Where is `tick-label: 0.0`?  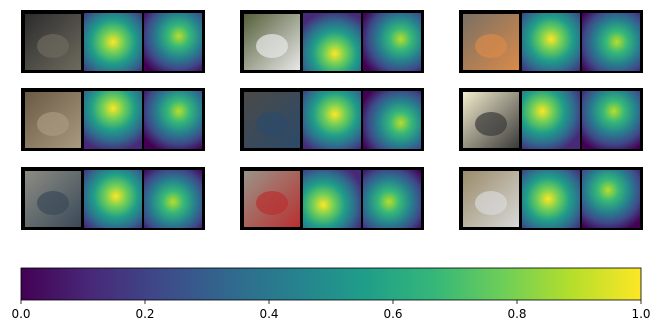 tick-label: 0.0 is located at coordinates (20, 314).